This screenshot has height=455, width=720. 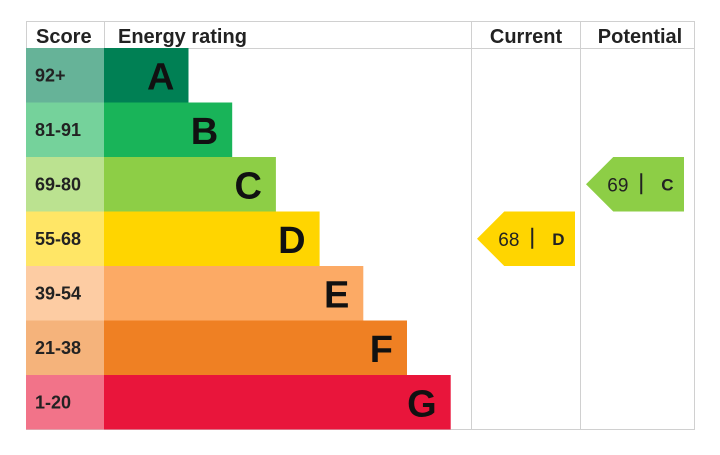 I want to click on score-cell-f, so click(x=65, y=347).